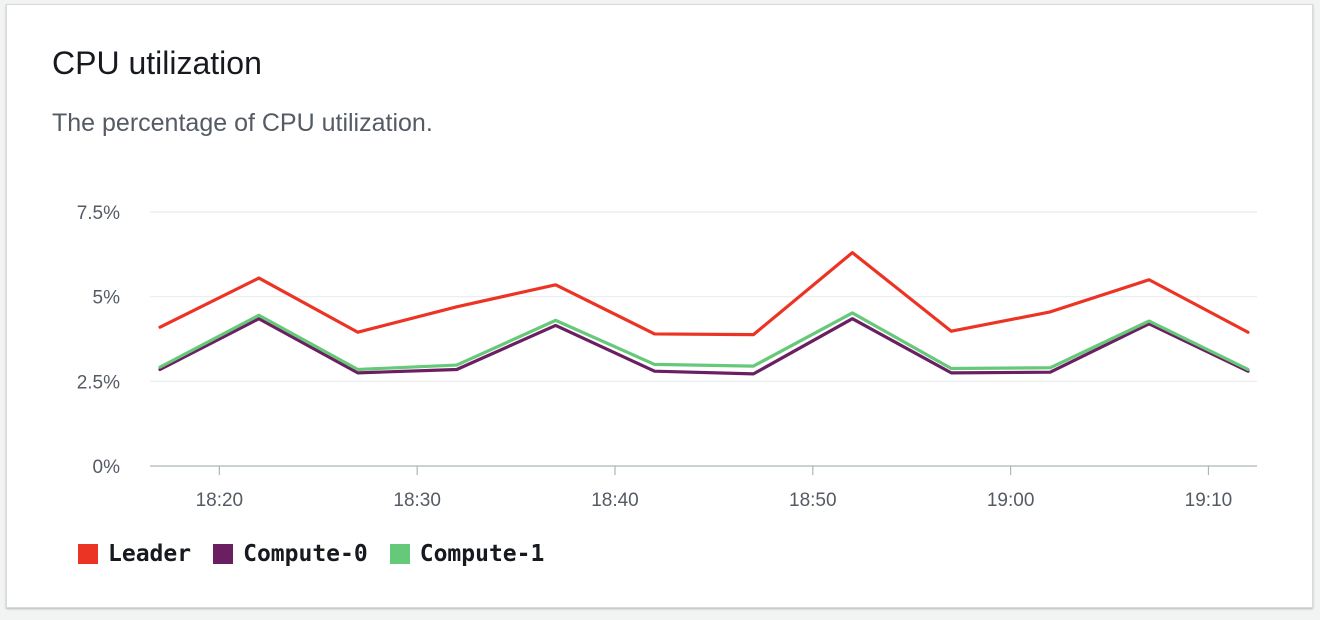  I want to click on chart-legend: Leader Compute-0 Compute-1, so click(322, 554).